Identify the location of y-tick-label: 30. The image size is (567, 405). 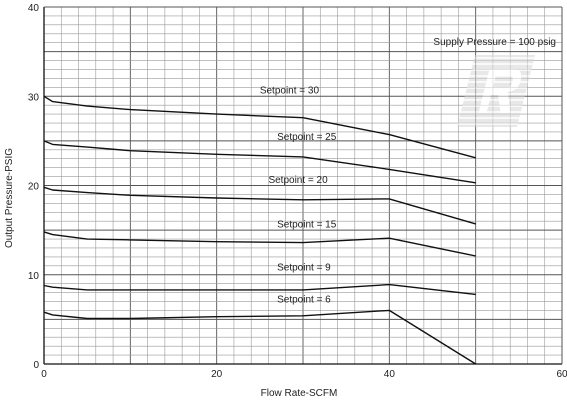
(34, 97).